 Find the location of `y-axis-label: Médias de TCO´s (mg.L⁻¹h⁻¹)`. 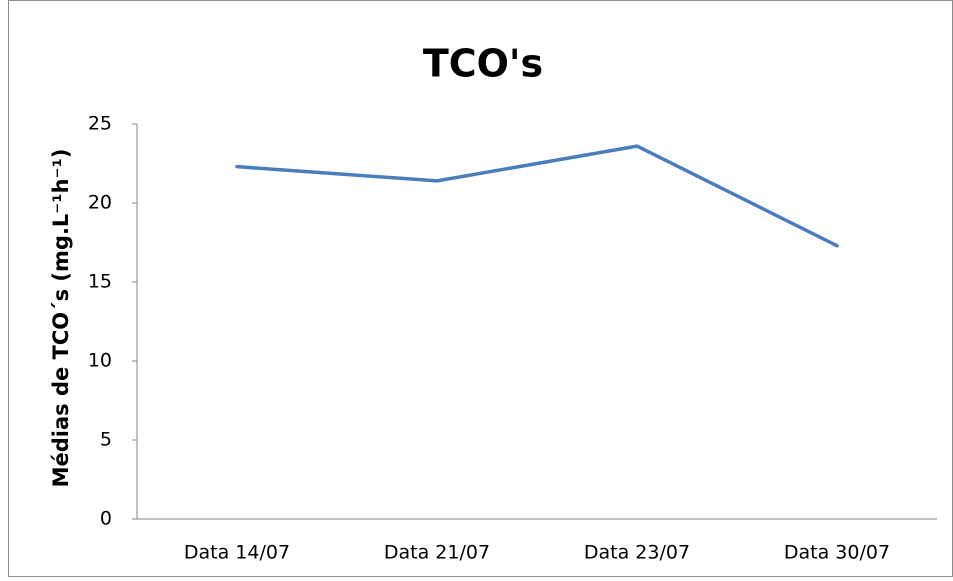

y-axis-label: Médias de TCO´s (mg.L⁻¹h⁻¹) is located at coordinates (61, 318).